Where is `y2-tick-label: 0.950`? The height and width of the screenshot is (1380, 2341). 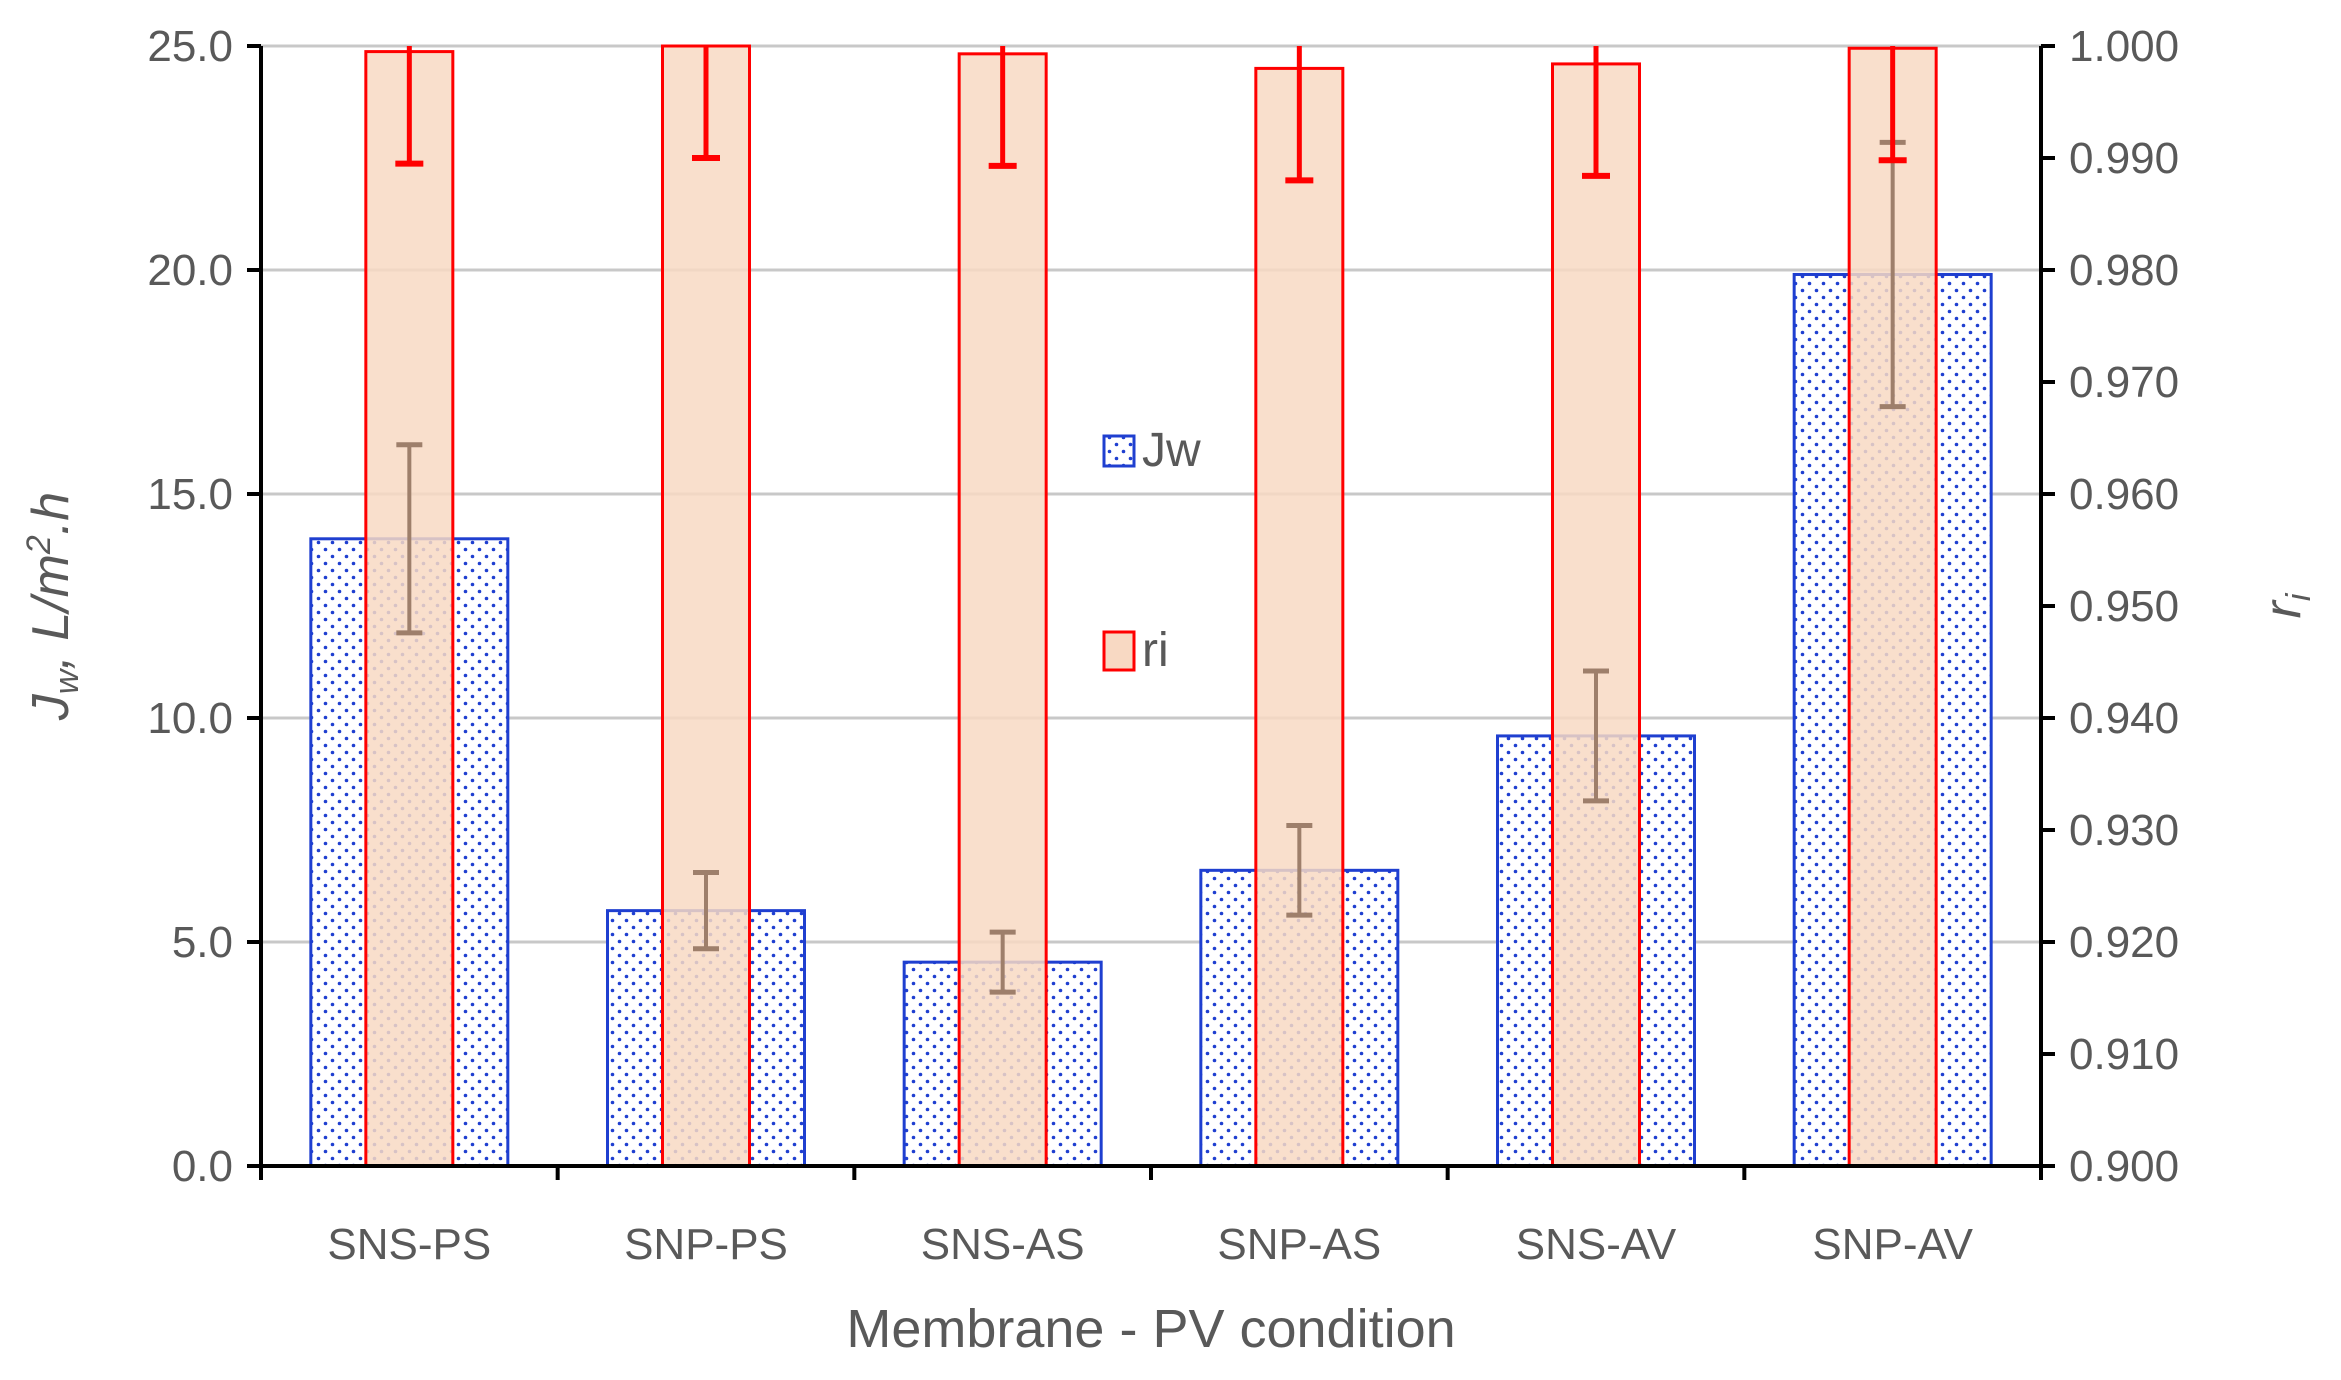 y2-tick-label: 0.950 is located at coordinates (2124, 606).